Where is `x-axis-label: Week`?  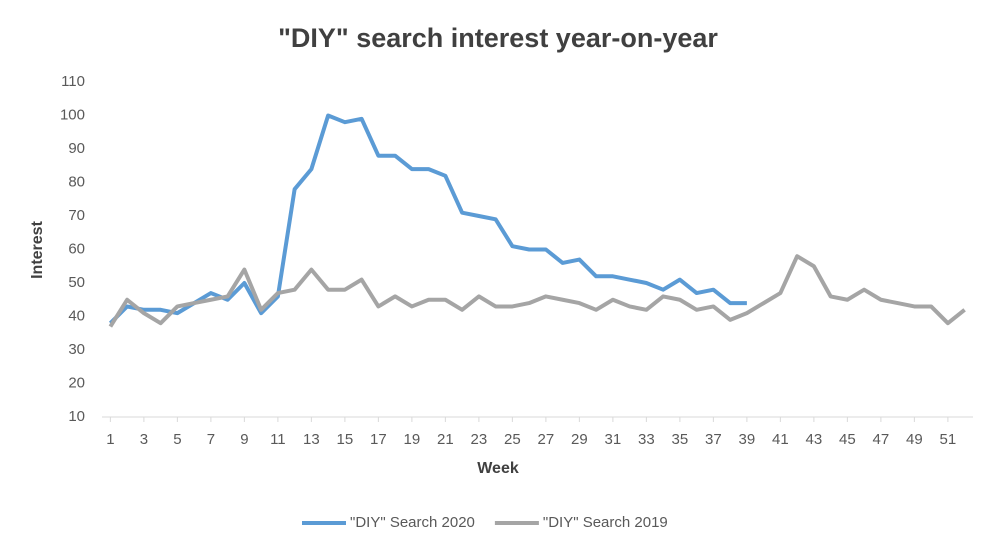
x-axis-label: Week is located at coordinates (498, 468).